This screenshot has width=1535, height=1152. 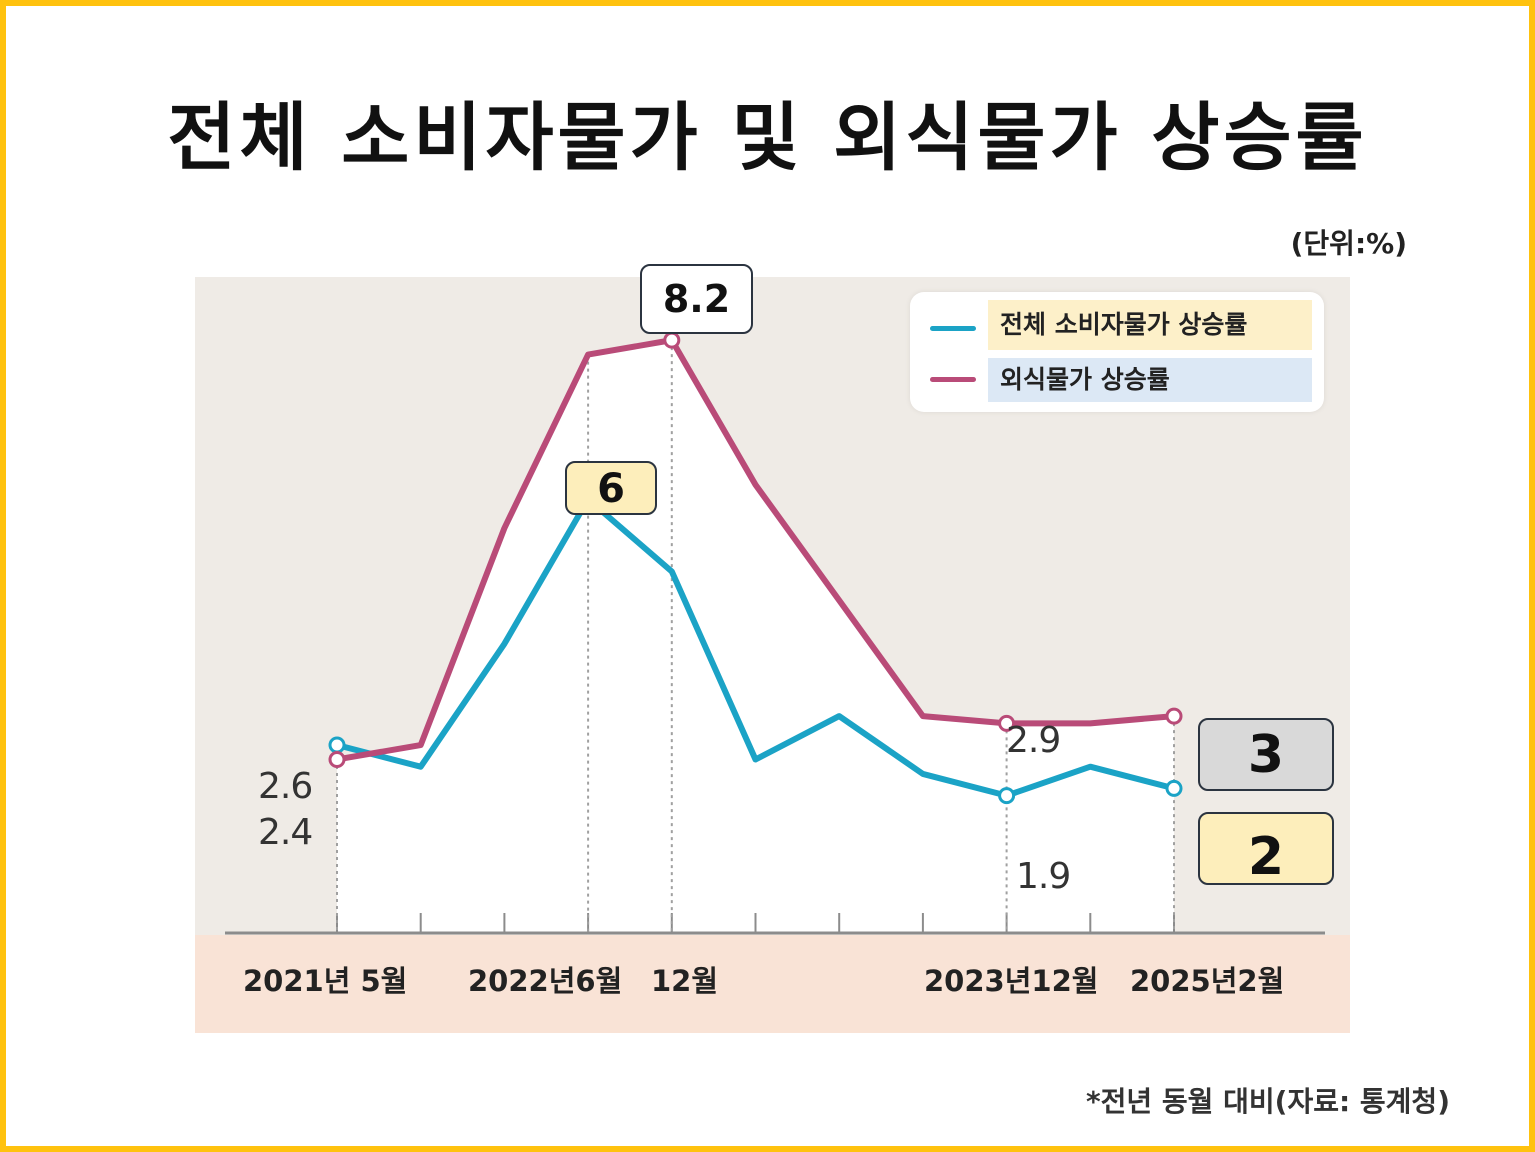 What do you see at coordinates (696, 299) in the screenshot?
I see `callout-dining-peak: 8.2` at bounding box center [696, 299].